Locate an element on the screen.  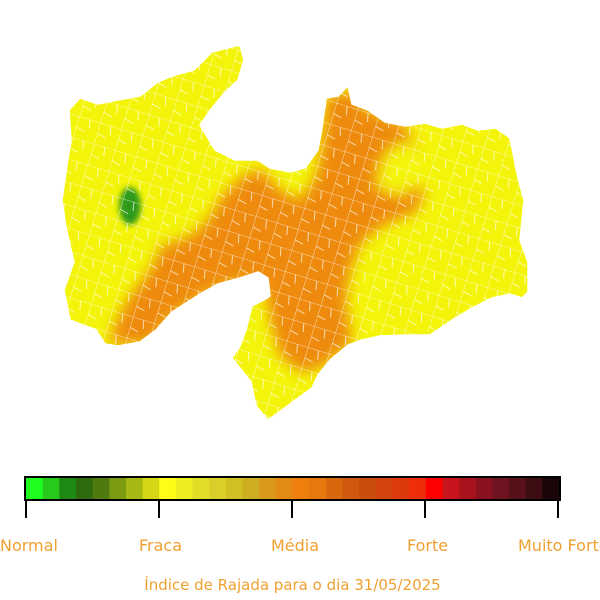
legend-ticks is located at coordinates (292, 509).